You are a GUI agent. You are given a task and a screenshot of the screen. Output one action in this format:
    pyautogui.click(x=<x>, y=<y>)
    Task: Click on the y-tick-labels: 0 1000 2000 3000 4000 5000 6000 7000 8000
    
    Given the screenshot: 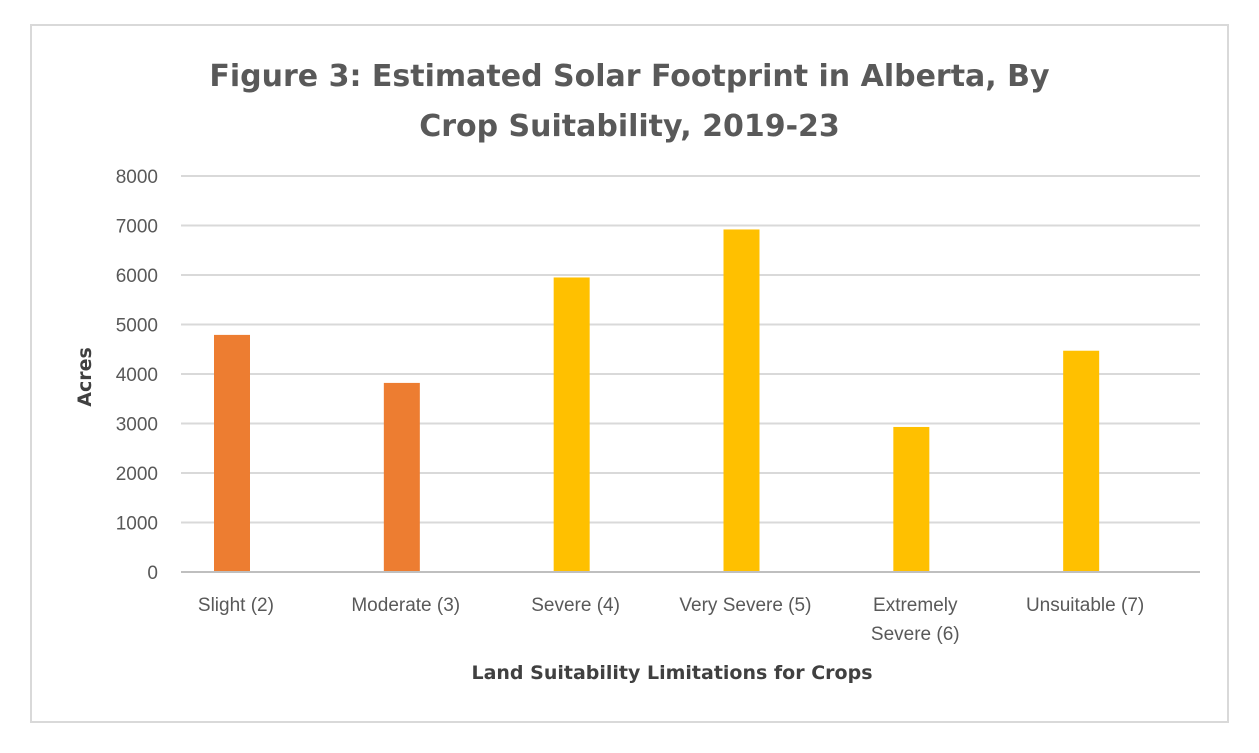 What is the action you would take?
    pyautogui.click(x=137, y=375)
    